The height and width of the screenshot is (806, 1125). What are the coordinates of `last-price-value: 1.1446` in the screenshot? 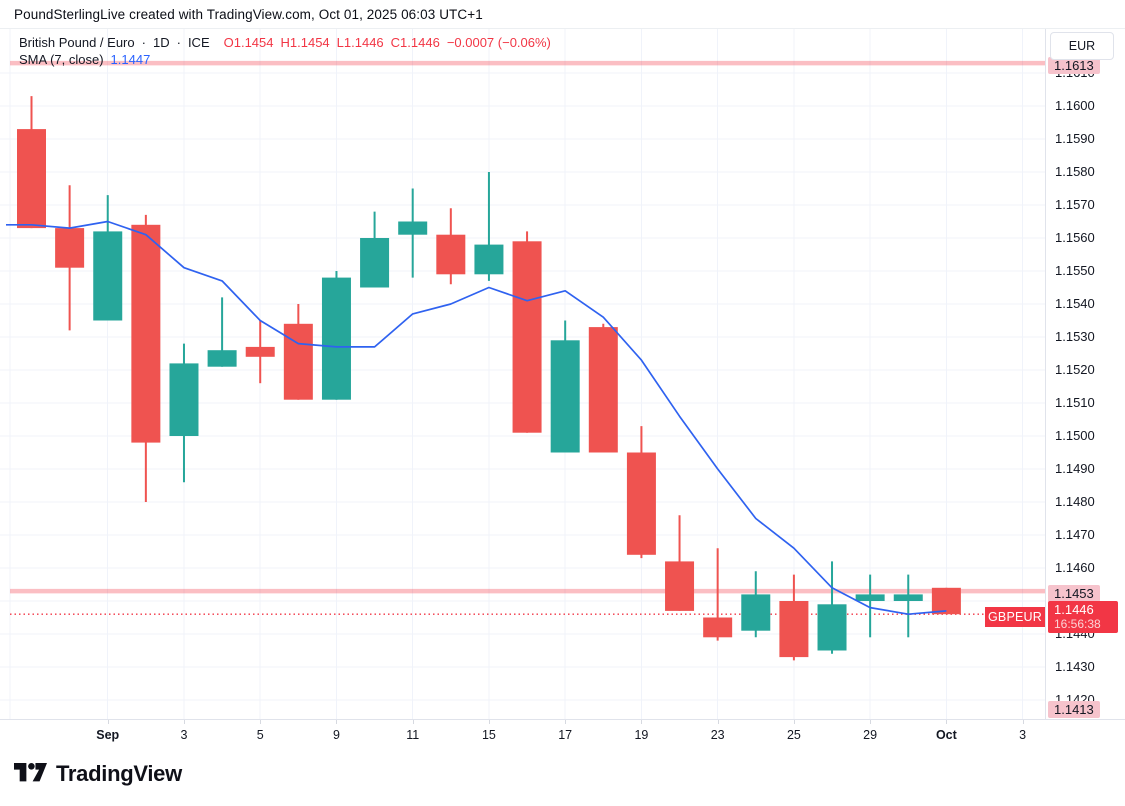 It's located at (1074, 609).